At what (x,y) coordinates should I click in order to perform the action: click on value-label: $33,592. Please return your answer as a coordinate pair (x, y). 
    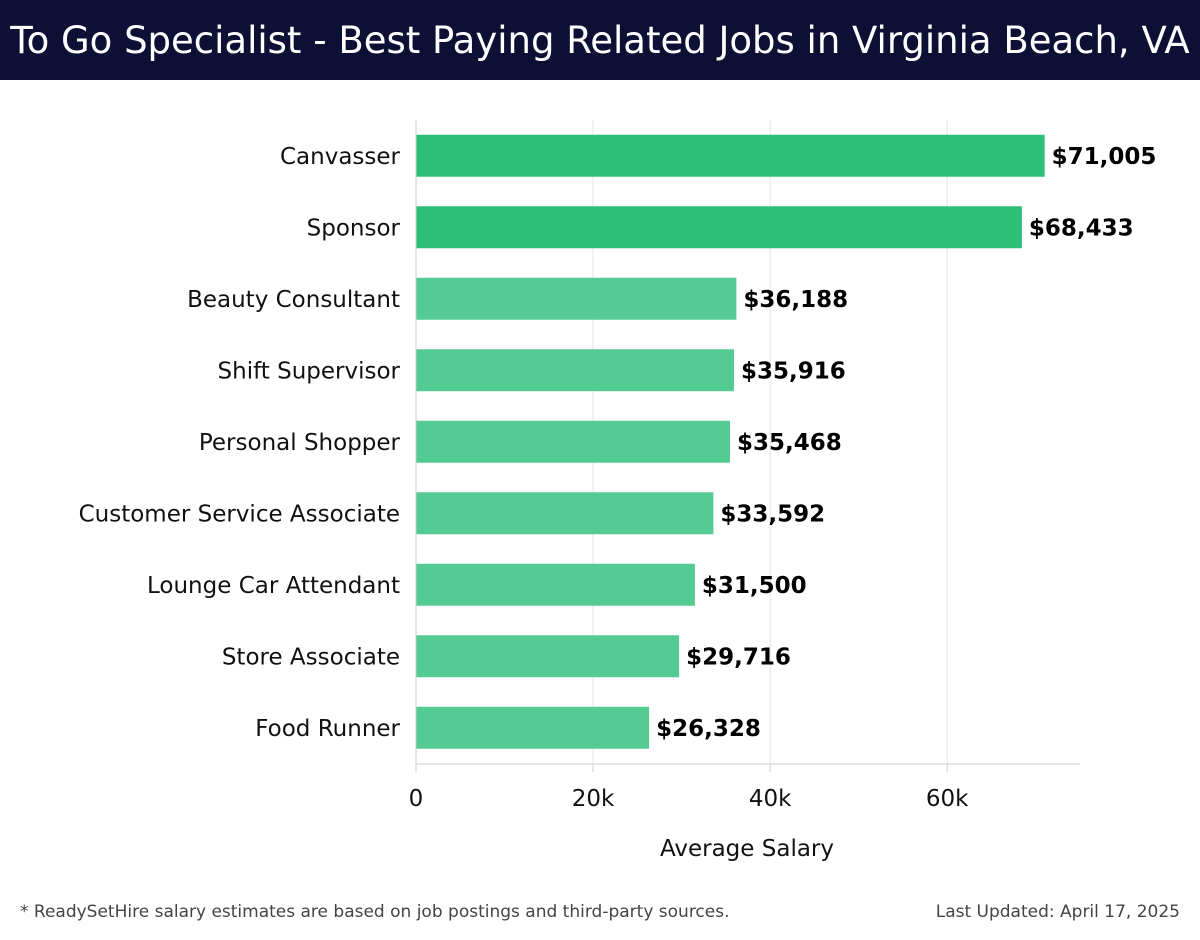
    Looking at the image, I should click on (772, 514).